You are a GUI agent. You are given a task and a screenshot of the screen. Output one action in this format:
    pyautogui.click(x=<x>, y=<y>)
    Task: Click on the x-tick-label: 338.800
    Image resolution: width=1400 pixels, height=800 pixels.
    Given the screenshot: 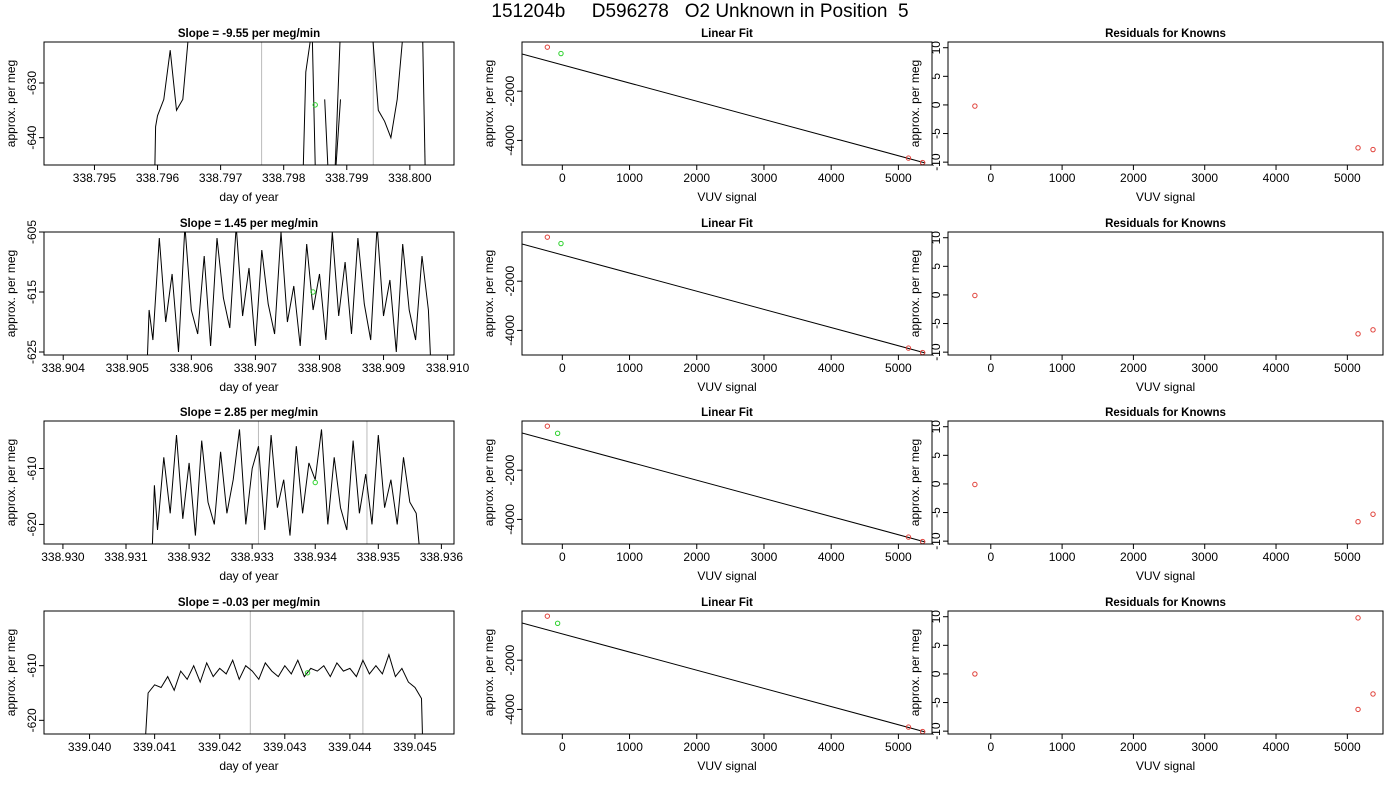 What is the action you would take?
    pyautogui.click(x=410, y=178)
    